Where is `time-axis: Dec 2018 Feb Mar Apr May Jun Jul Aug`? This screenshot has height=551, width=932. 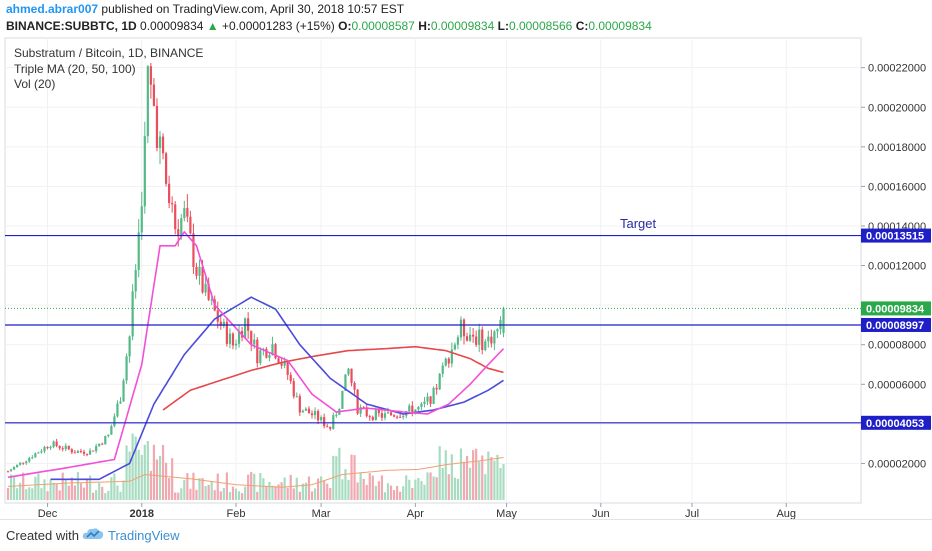 time-axis: Dec 2018 Feb Mar Apr May Jun Jul Aug is located at coordinates (417, 511).